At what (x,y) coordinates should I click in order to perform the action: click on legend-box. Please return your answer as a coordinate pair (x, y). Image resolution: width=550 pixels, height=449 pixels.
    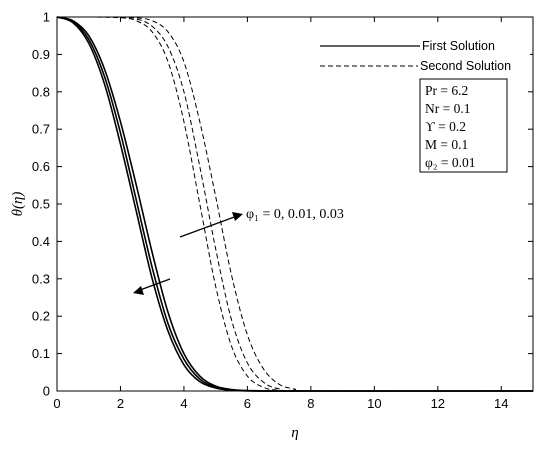
    Looking at the image, I should click on (423, 57).